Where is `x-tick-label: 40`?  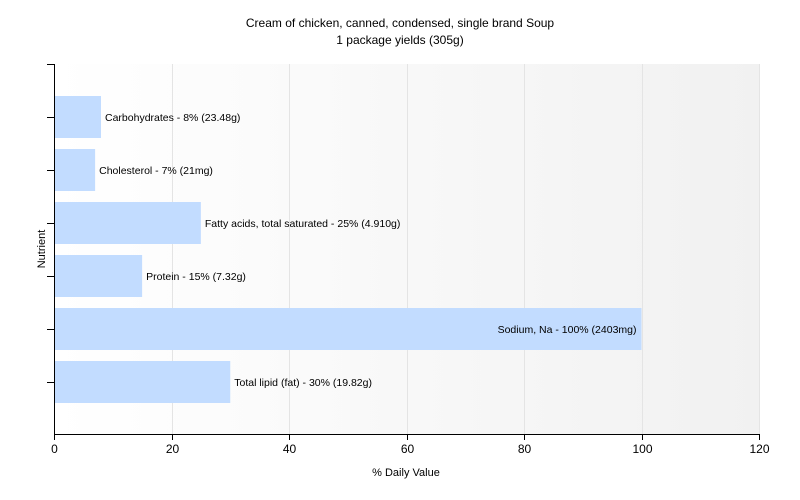 x-tick-label: 40 is located at coordinates (290, 449).